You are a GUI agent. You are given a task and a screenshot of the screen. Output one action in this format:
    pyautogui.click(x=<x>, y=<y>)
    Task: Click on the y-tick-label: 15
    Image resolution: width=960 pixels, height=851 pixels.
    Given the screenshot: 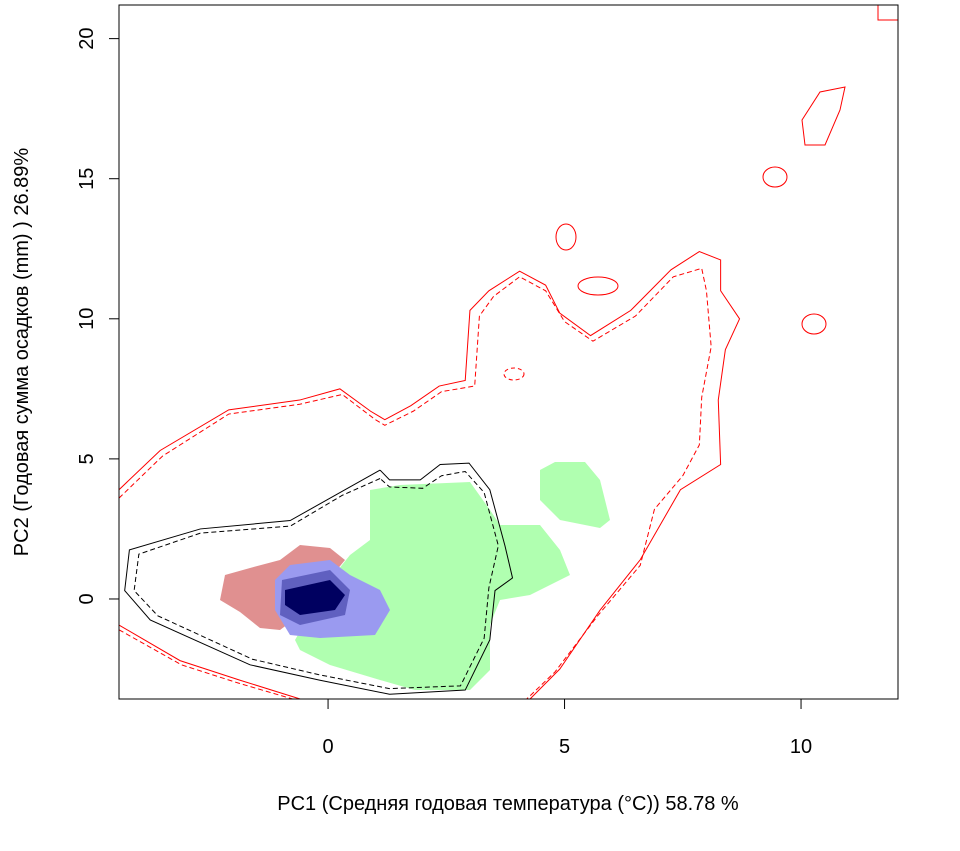 What is the action you would take?
    pyautogui.click(x=87, y=179)
    